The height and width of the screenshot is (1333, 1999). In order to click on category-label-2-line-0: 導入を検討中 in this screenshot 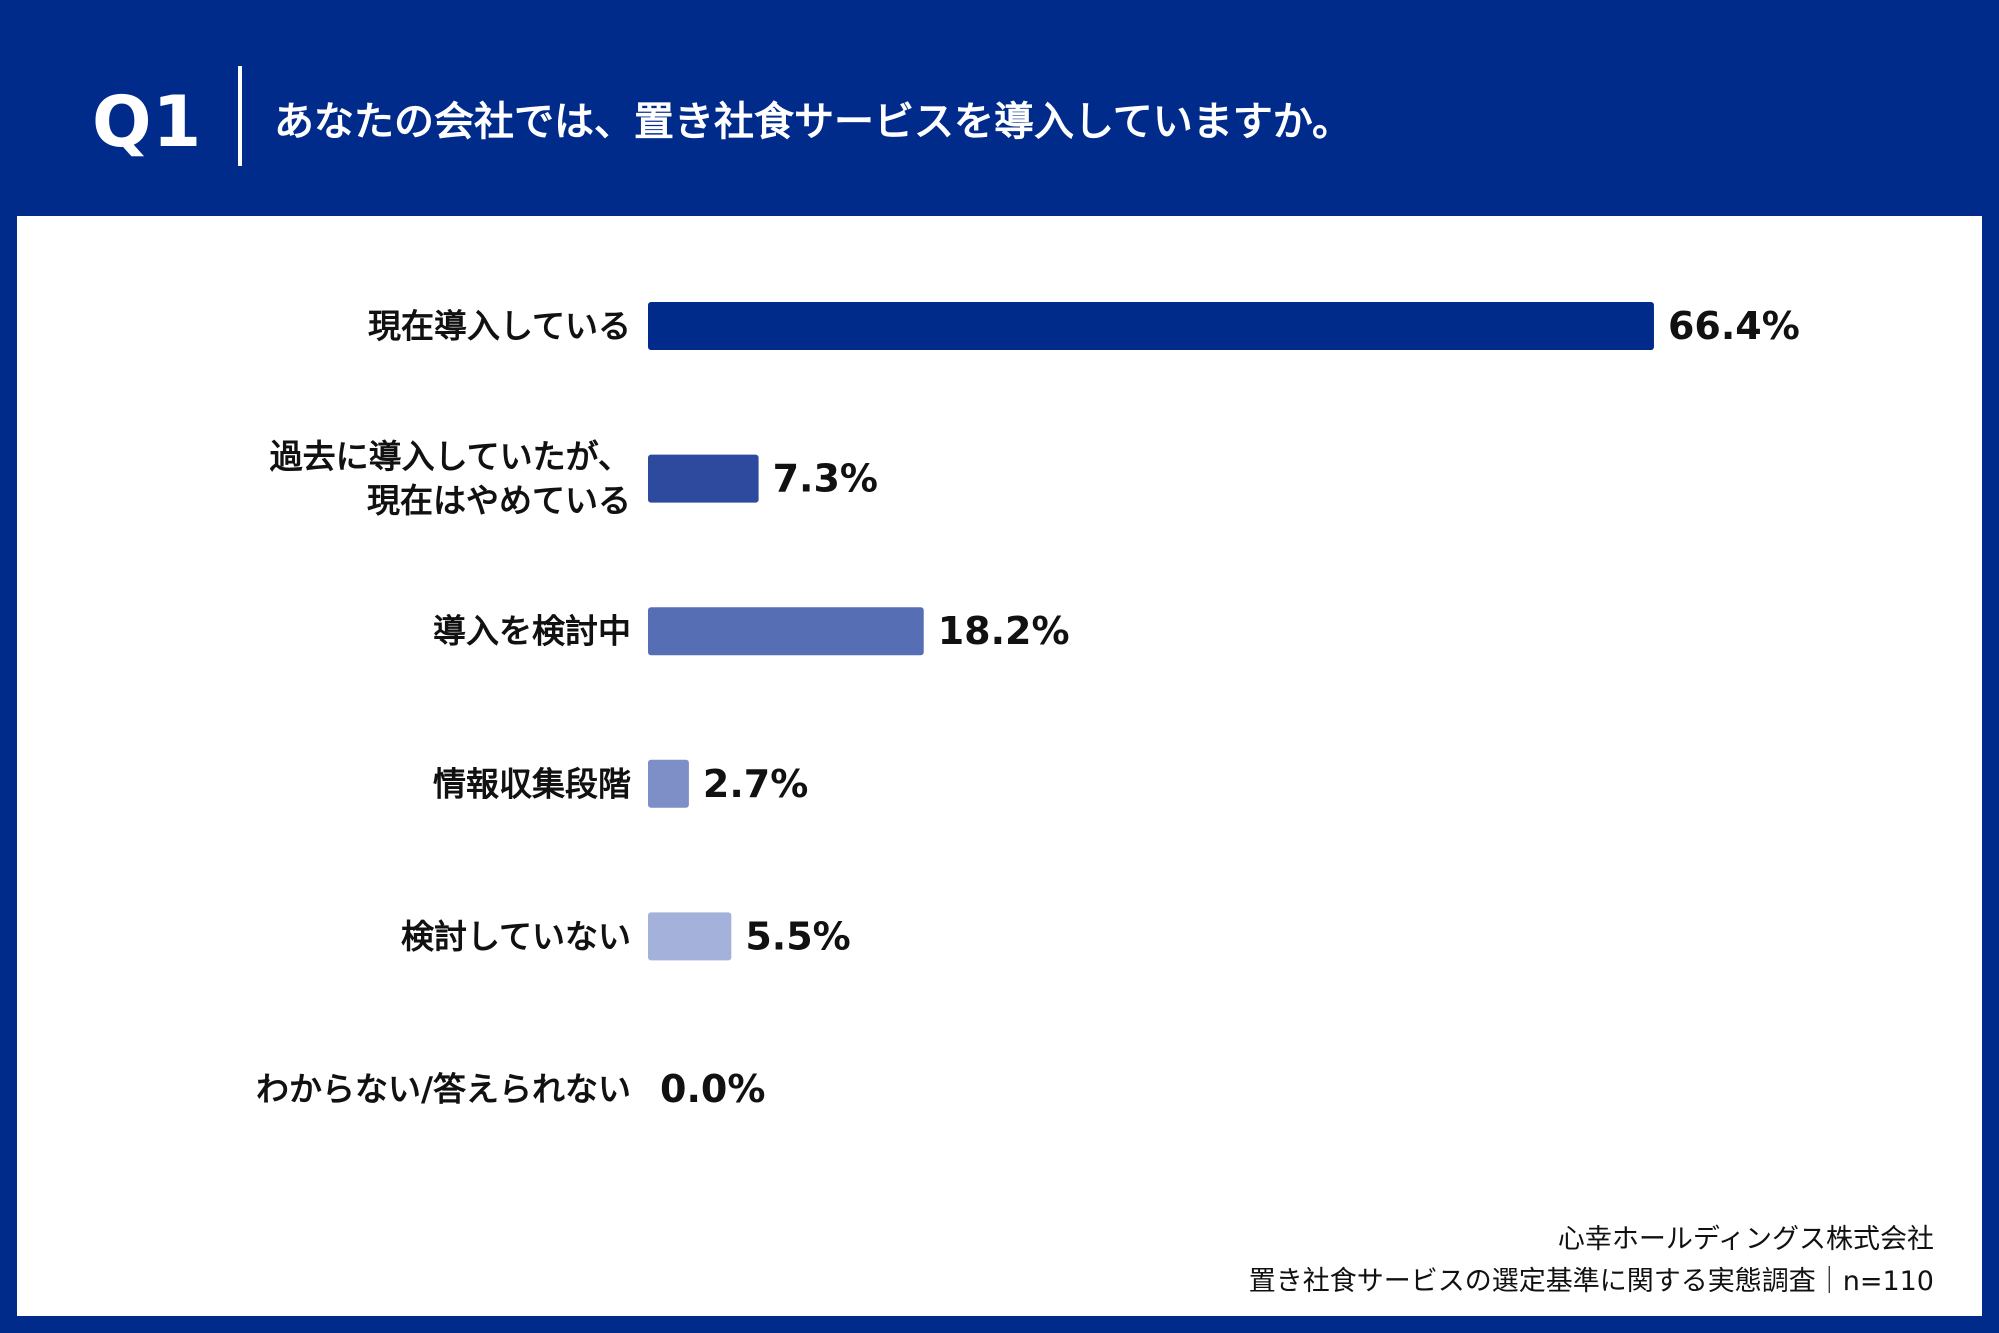, I will do `click(532, 631)`.